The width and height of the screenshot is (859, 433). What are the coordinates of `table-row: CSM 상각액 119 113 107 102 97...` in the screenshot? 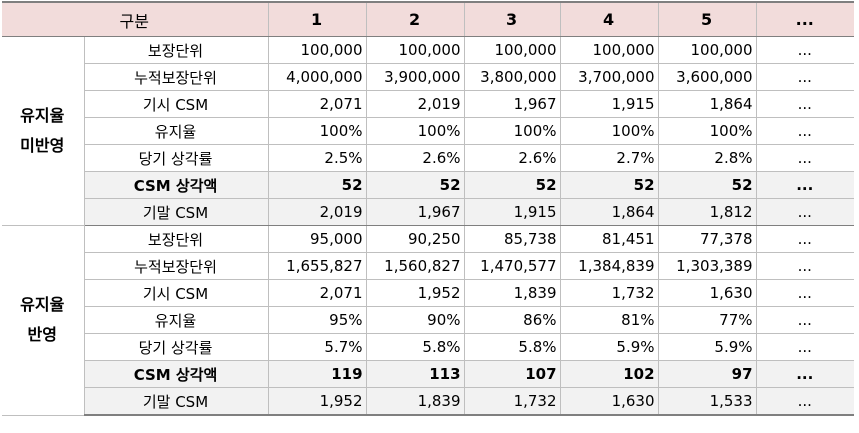 It's located at (428, 374).